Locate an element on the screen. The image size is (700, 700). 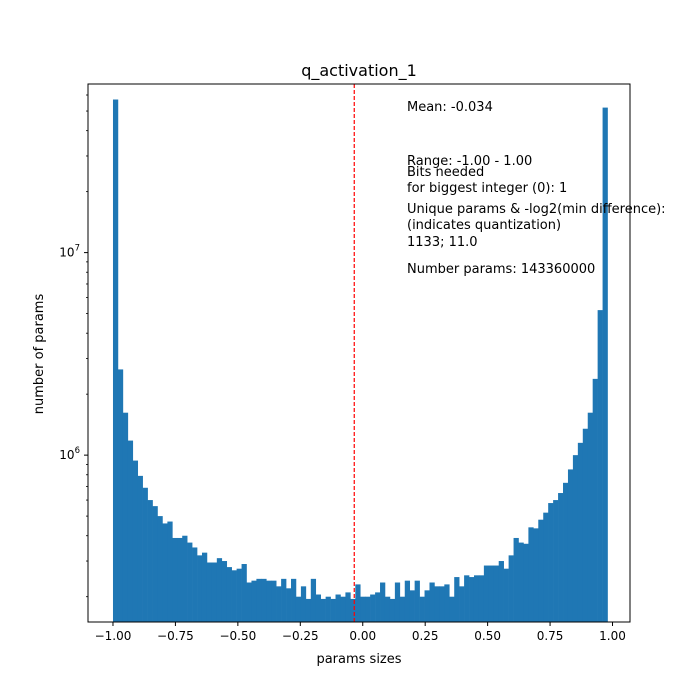
x-tick-label: −0.25 is located at coordinates (300, 636).